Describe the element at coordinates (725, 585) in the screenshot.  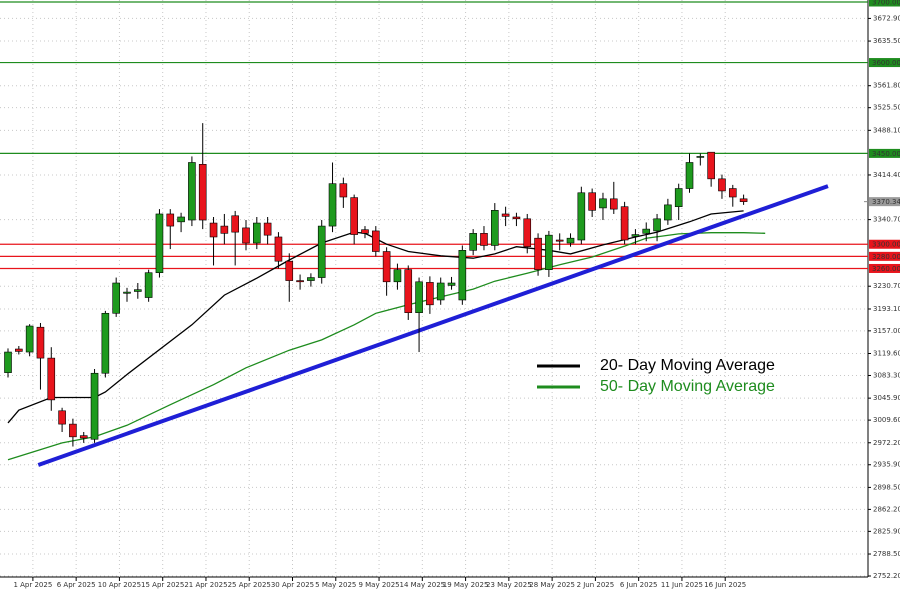
I see `x-tick-label: 16 Jun 2025` at that location.